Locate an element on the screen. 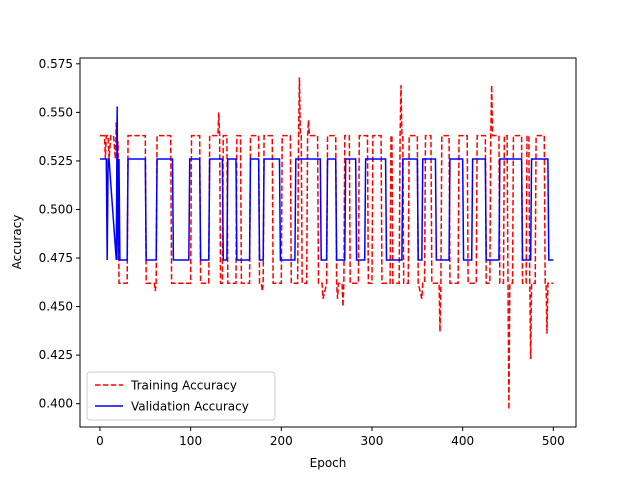 The height and width of the screenshot is (484, 640). x-tick-label: 0 is located at coordinates (100, 441).